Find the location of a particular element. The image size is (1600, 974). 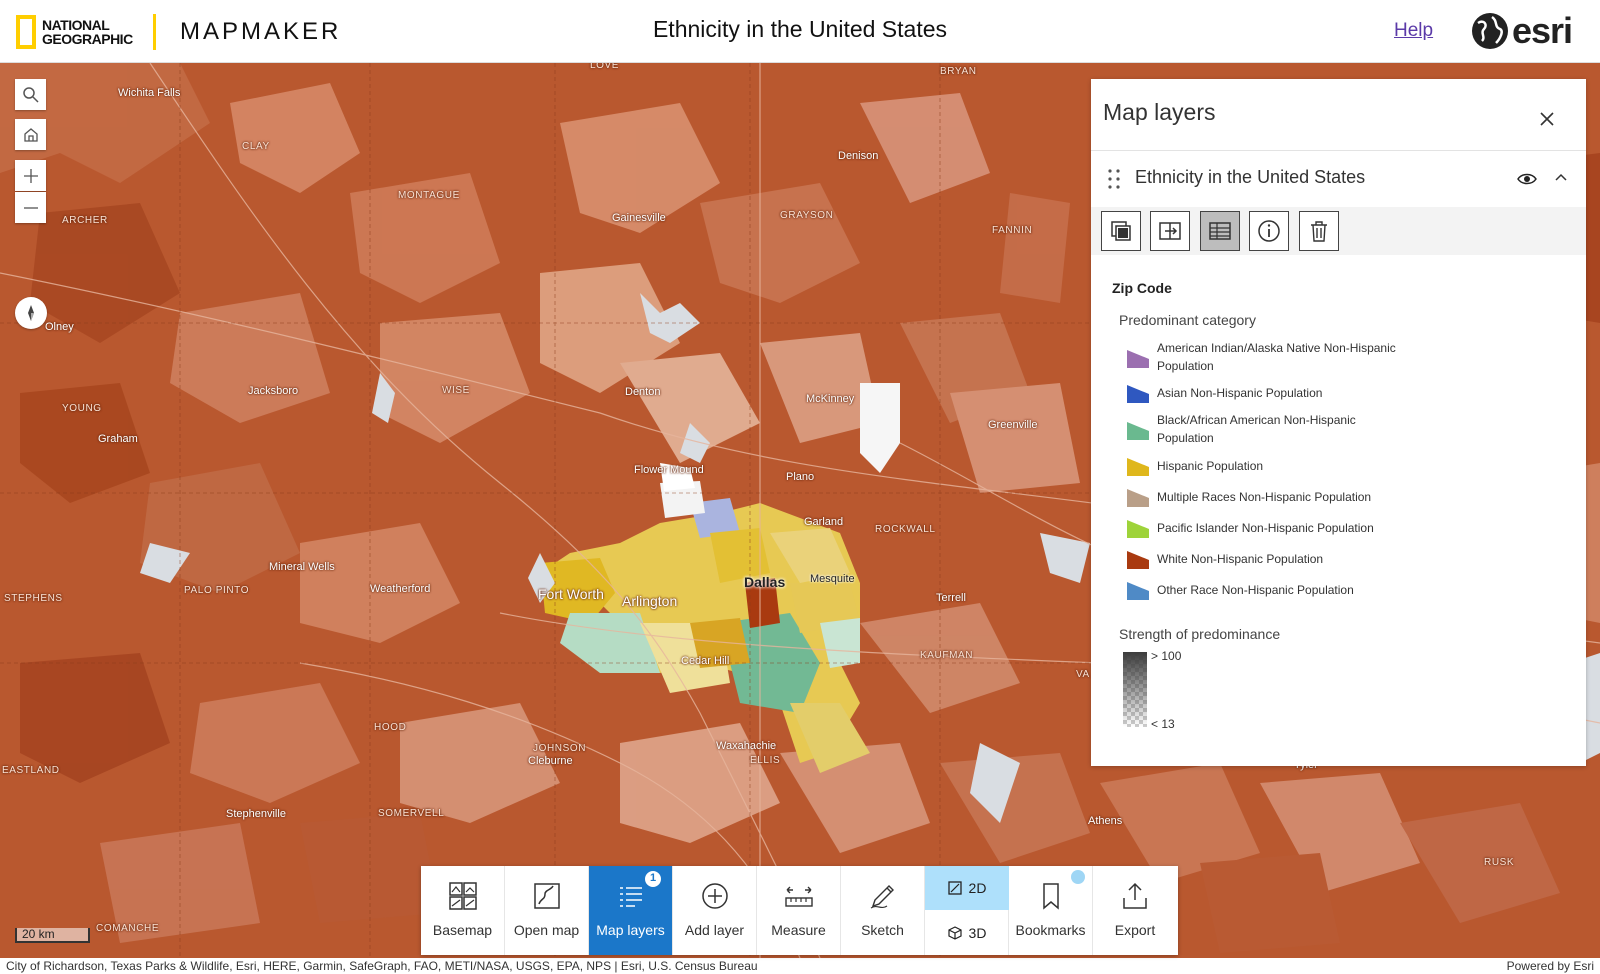

close-icon is located at coordinates (1547, 119).